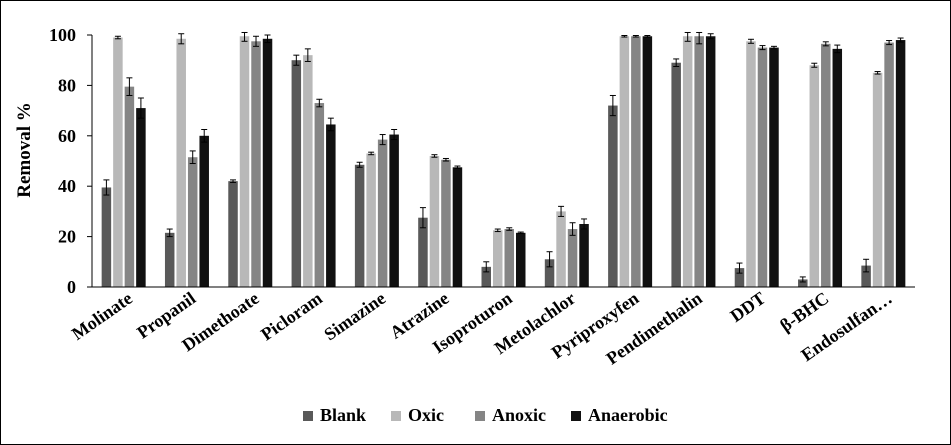  Describe the element at coordinates (62, 35) in the screenshot. I see `y-tick-label: 100` at that location.